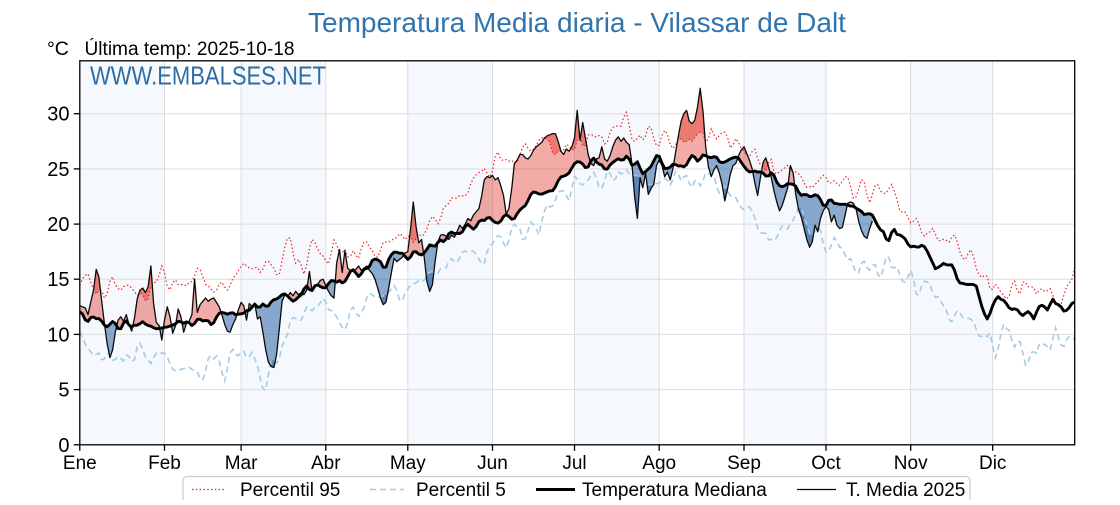 The height and width of the screenshot is (505, 1120). I want to click on svg-text: Percentil 95, so click(290, 490).